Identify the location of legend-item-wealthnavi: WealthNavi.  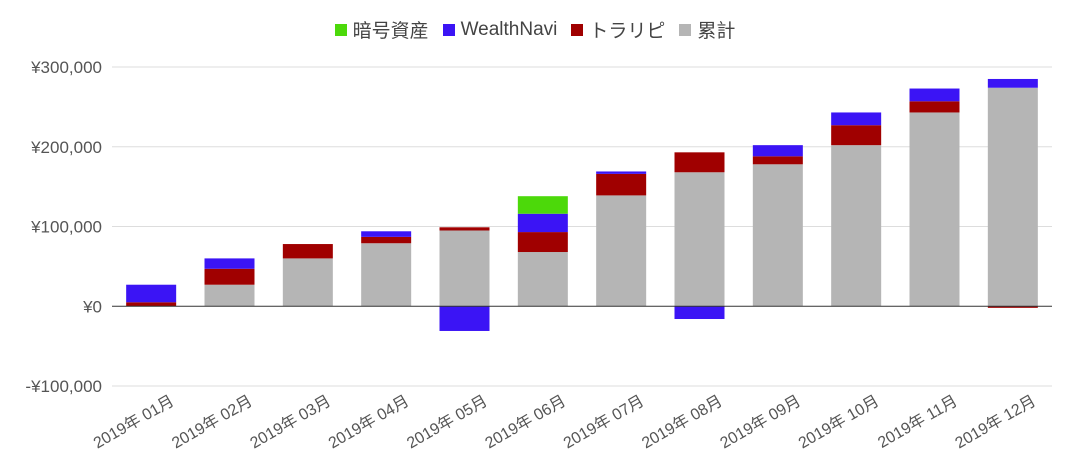
(500, 29).